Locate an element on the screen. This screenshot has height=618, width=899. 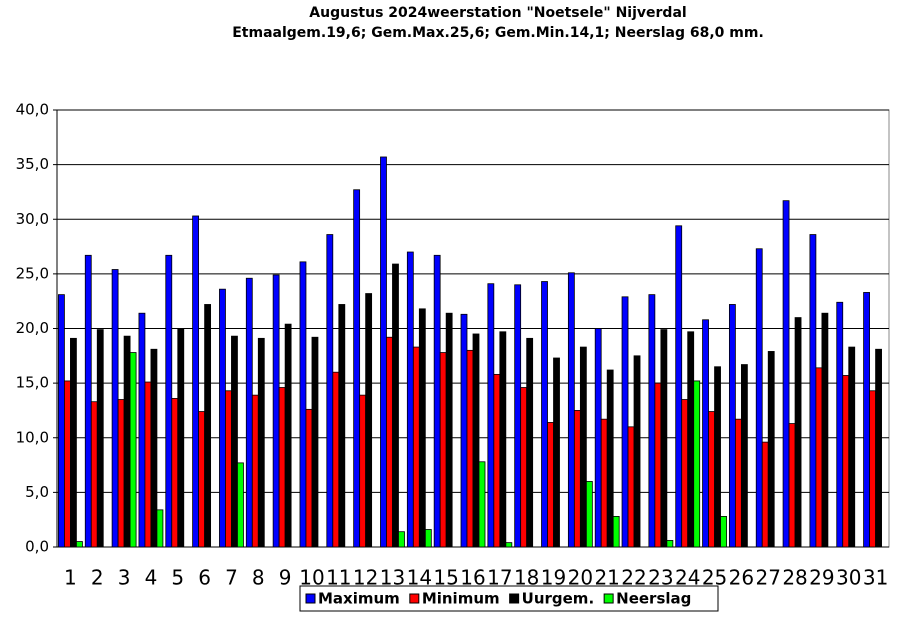
x-tick-label: 4 is located at coordinates (151, 578).